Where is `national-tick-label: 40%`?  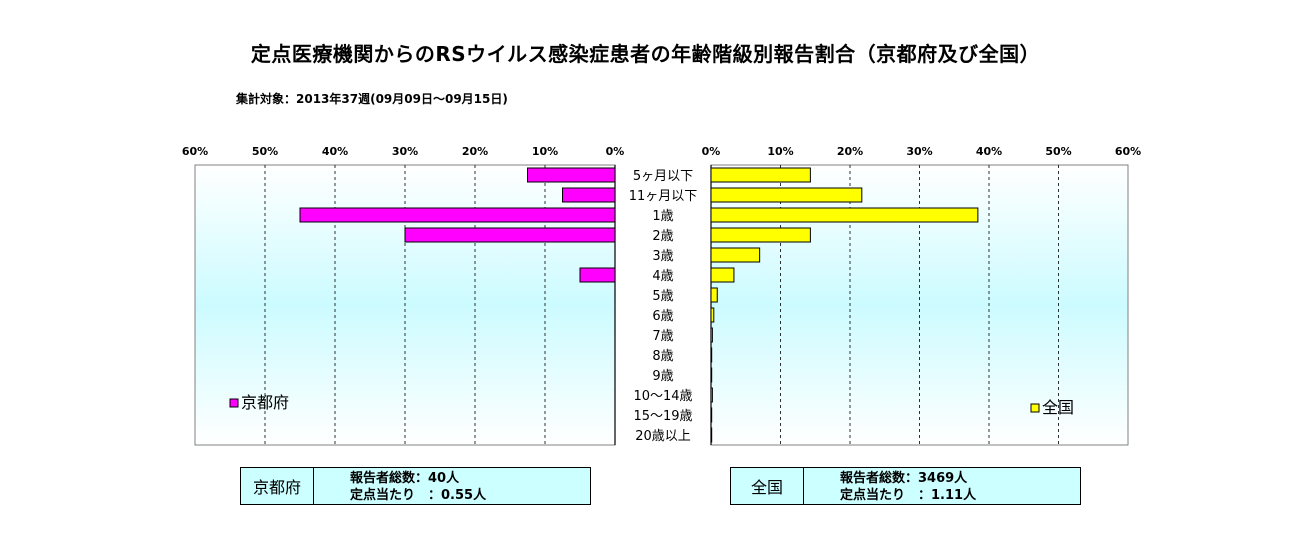
national-tick-label: 40% is located at coordinates (989, 151).